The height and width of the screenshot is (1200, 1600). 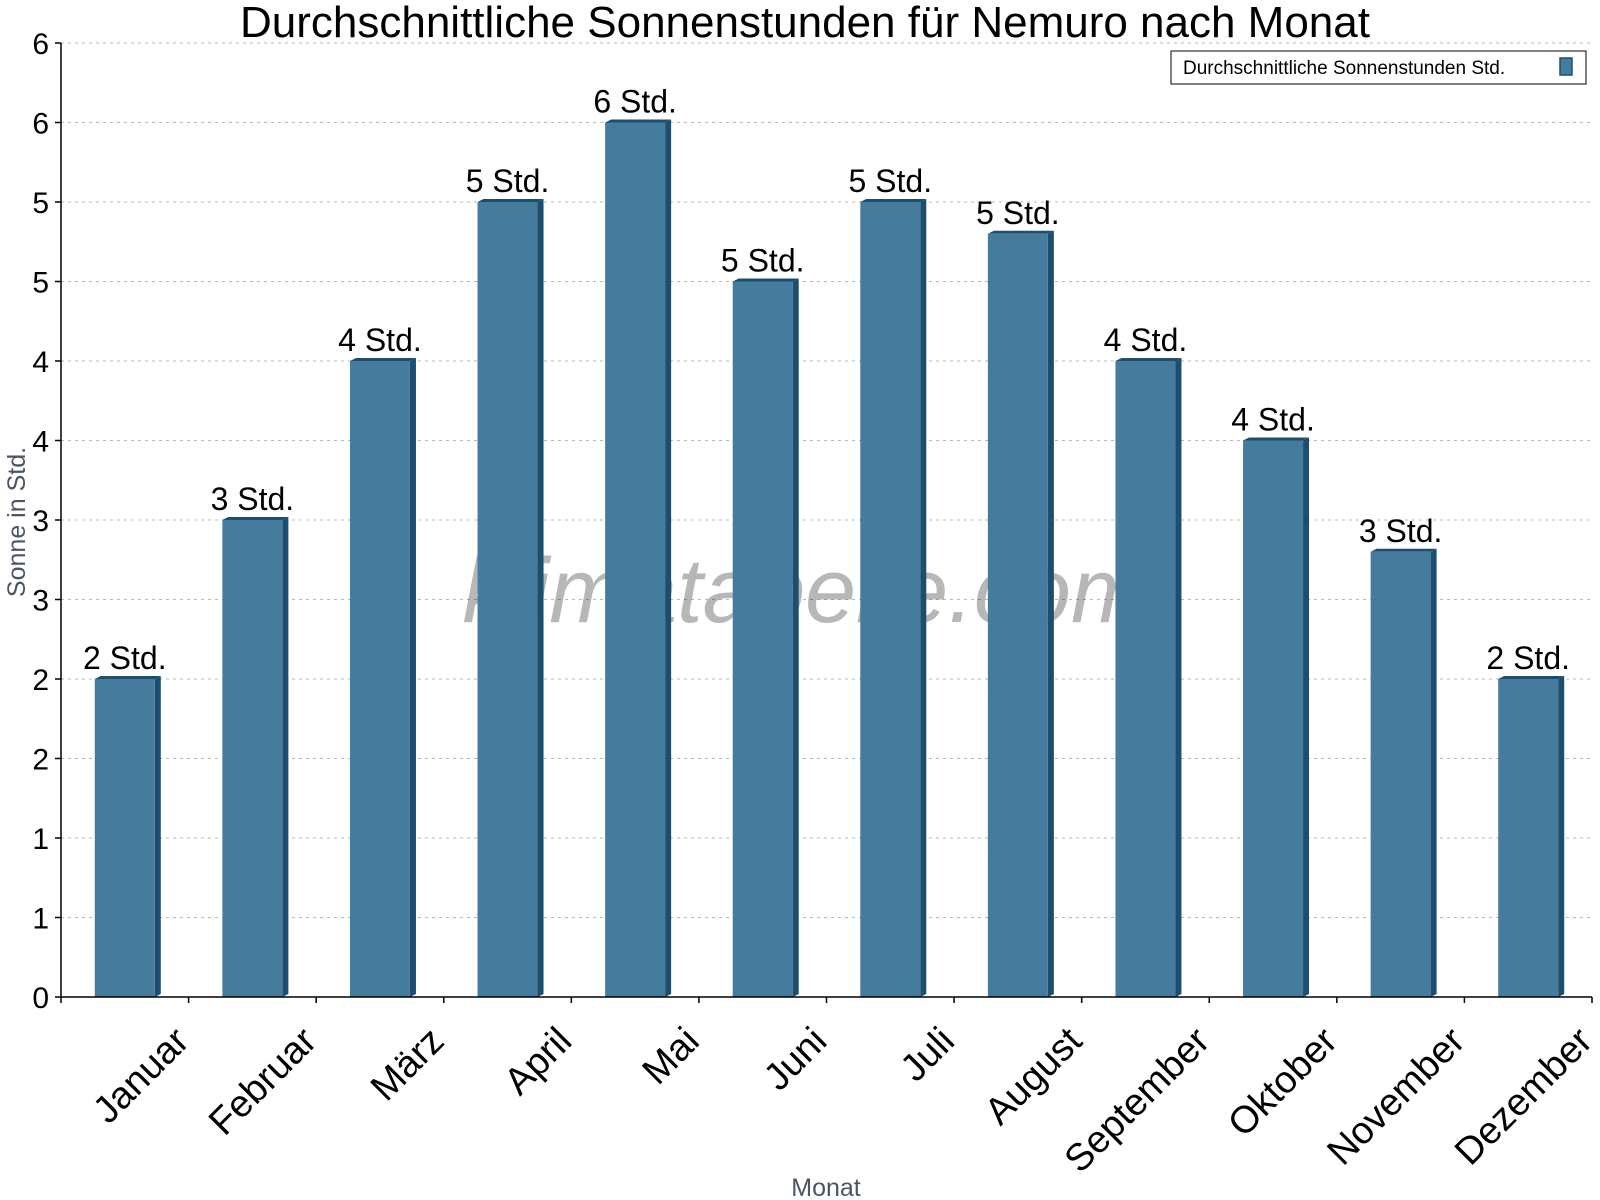 I want to click on y-axis-label: Sonne in Std., so click(x=17, y=522).